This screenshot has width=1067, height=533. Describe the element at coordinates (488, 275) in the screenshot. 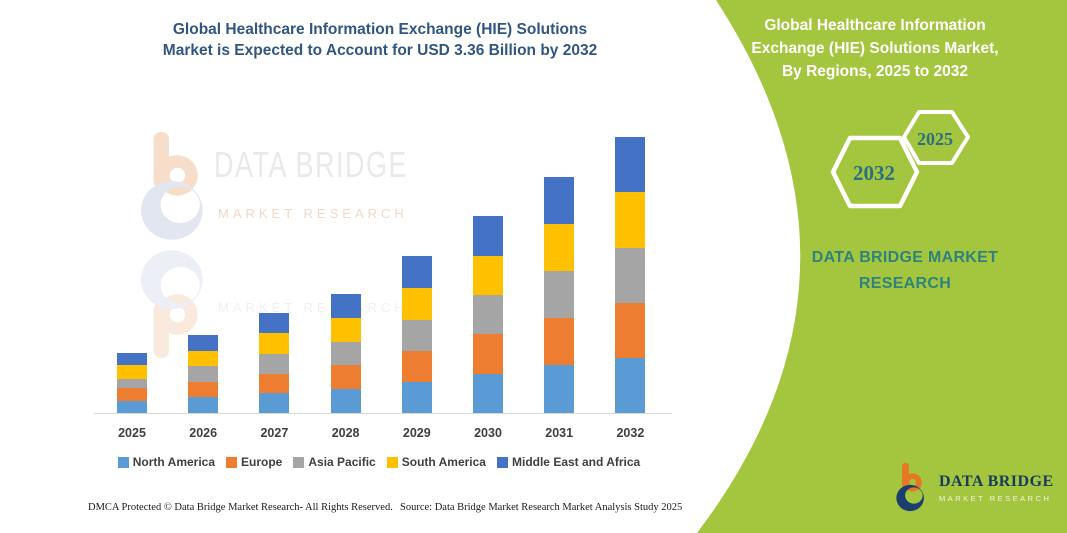

I see `bar-segment-2030-south-america` at that location.